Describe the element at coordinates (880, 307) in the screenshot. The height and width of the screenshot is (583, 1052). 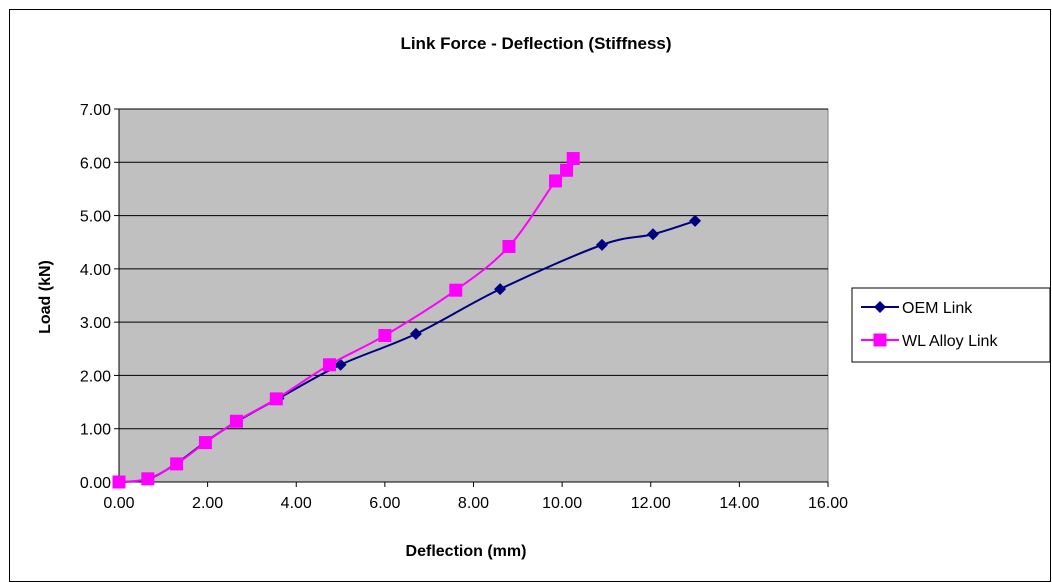
I see `legend-marker-oem-link` at that location.